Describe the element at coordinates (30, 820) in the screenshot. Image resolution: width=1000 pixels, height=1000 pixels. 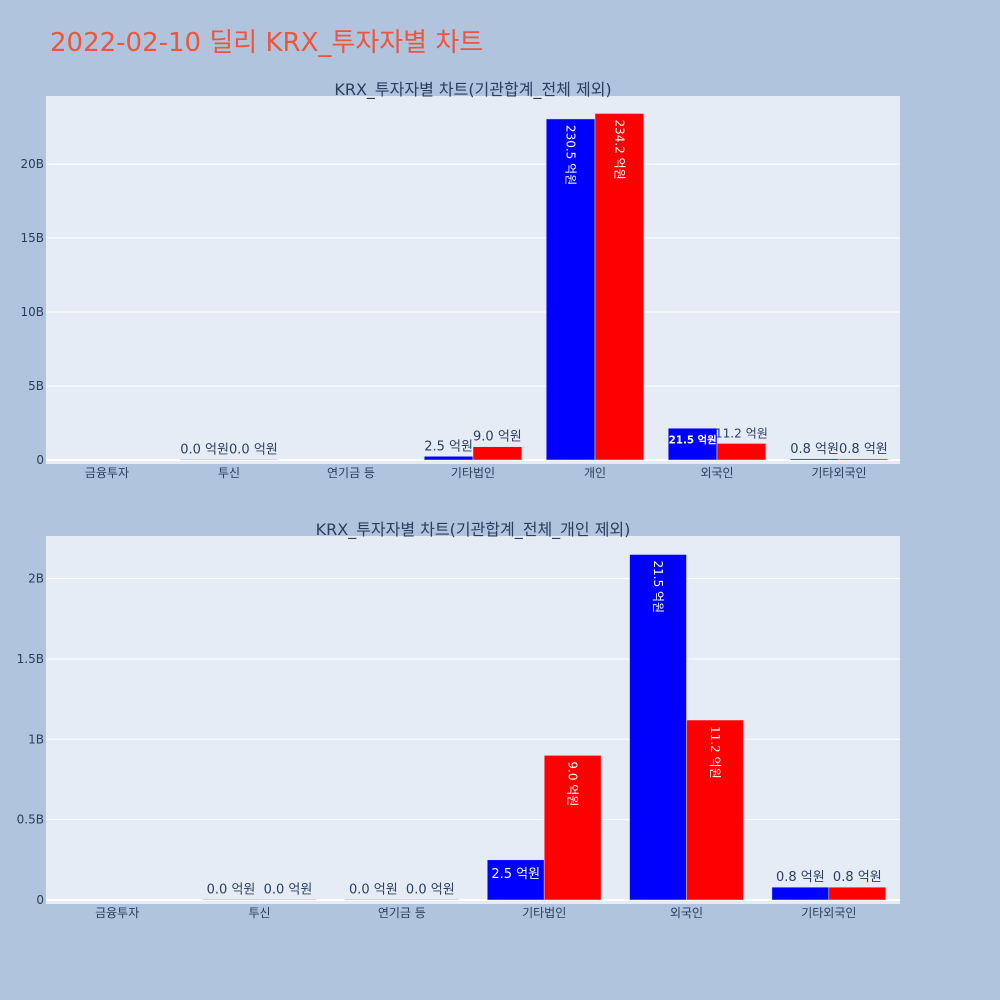
I see `y-tick-label: 0.5B` at that location.